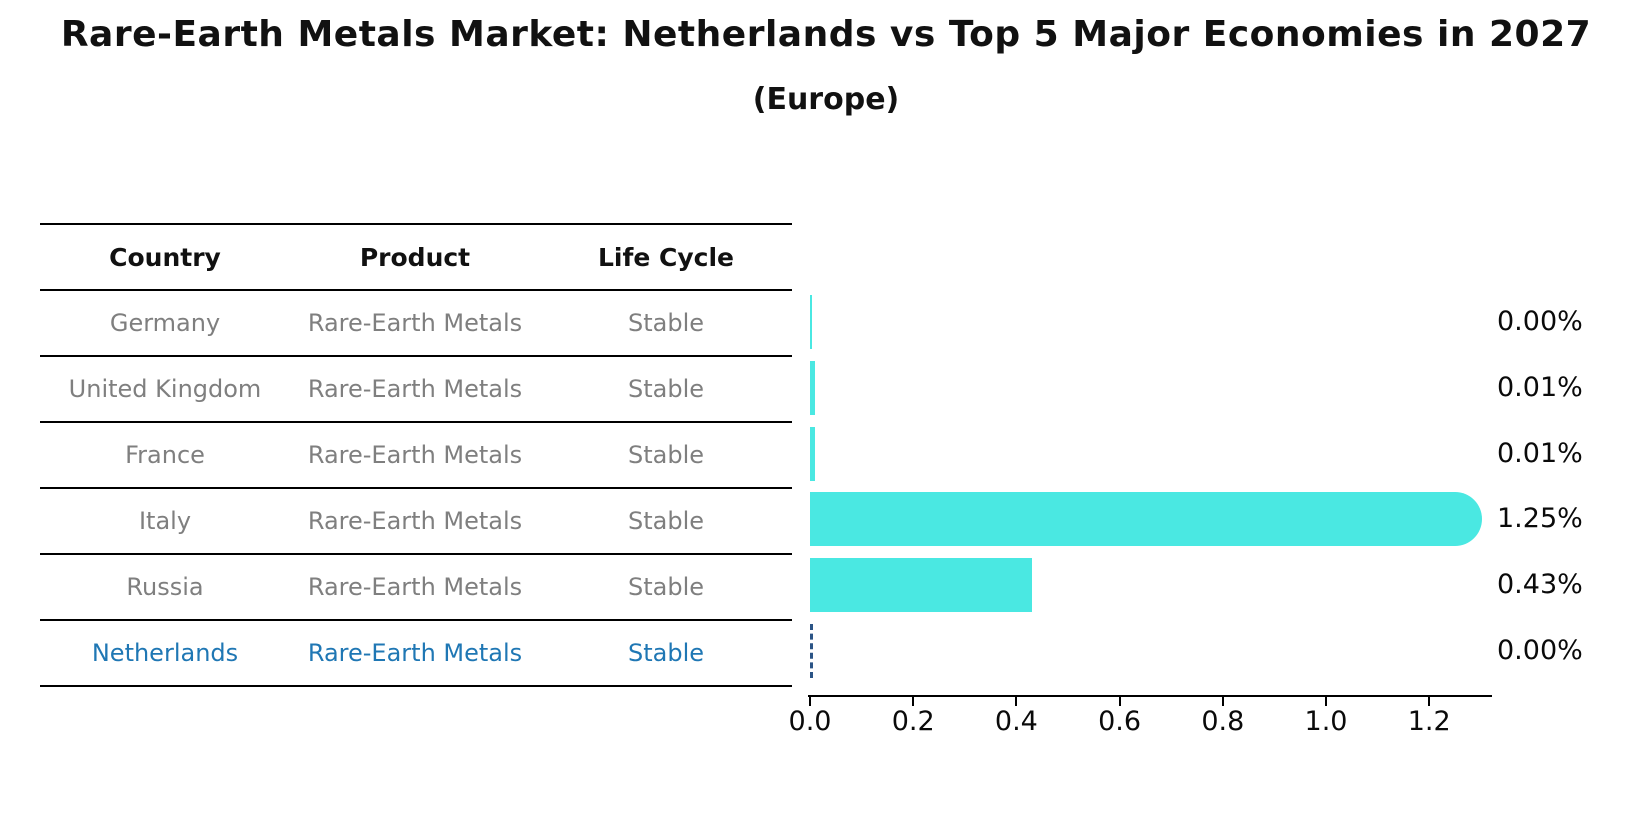  Describe the element at coordinates (826, 99) in the screenshot. I see `chart-subtitle: (Europe)` at that location.